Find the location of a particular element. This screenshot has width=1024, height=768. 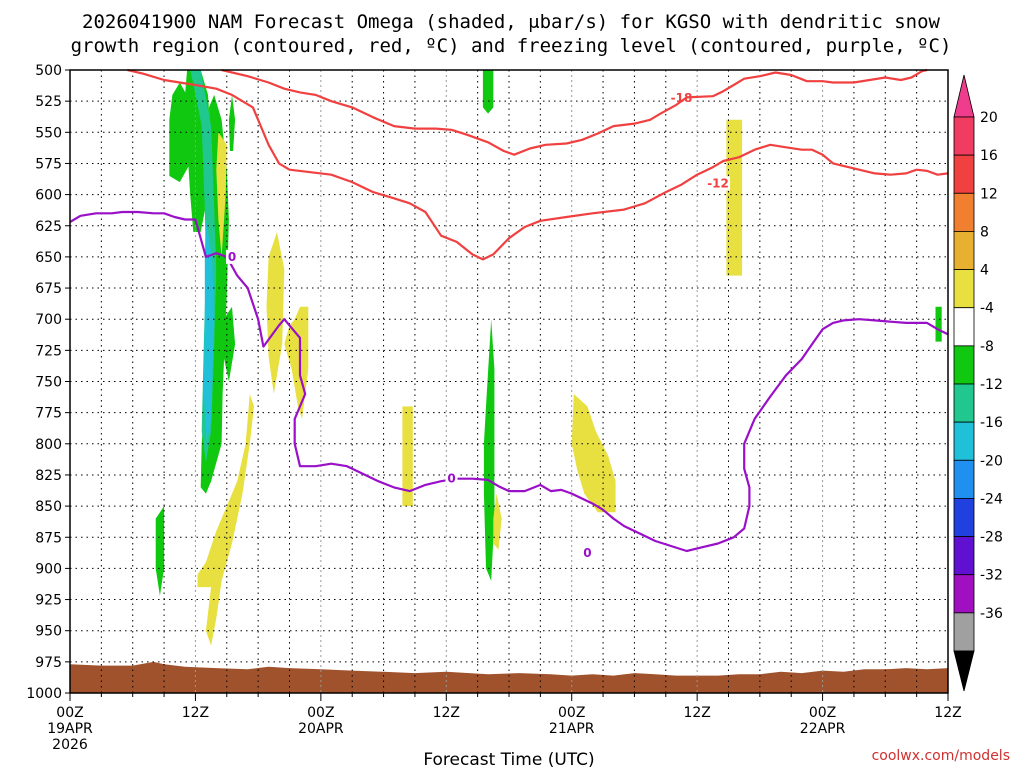

y-tick-label-18: 950 is located at coordinates (48, 632).